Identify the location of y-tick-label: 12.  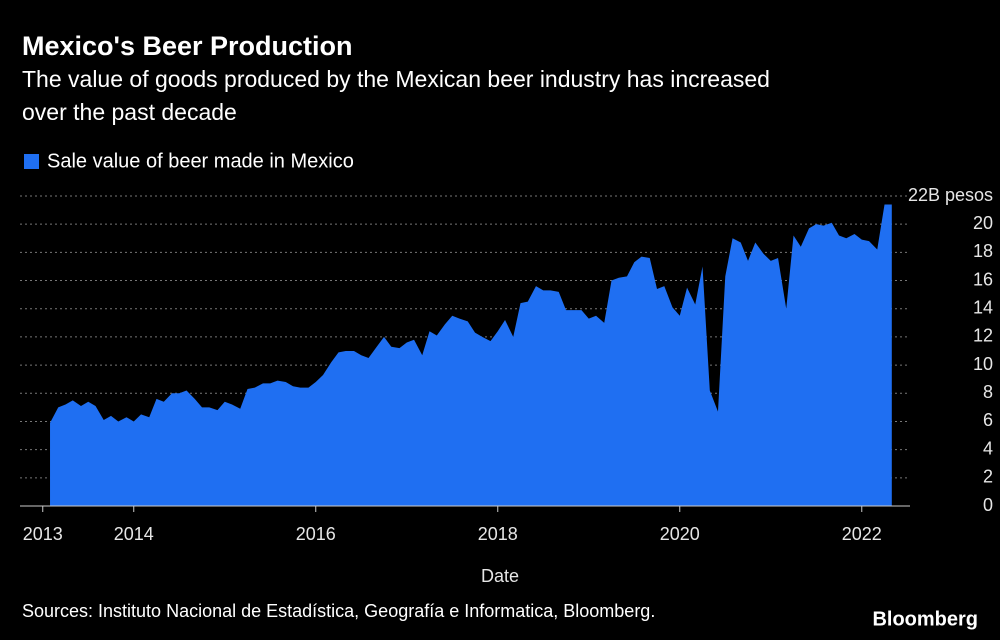
(983, 336).